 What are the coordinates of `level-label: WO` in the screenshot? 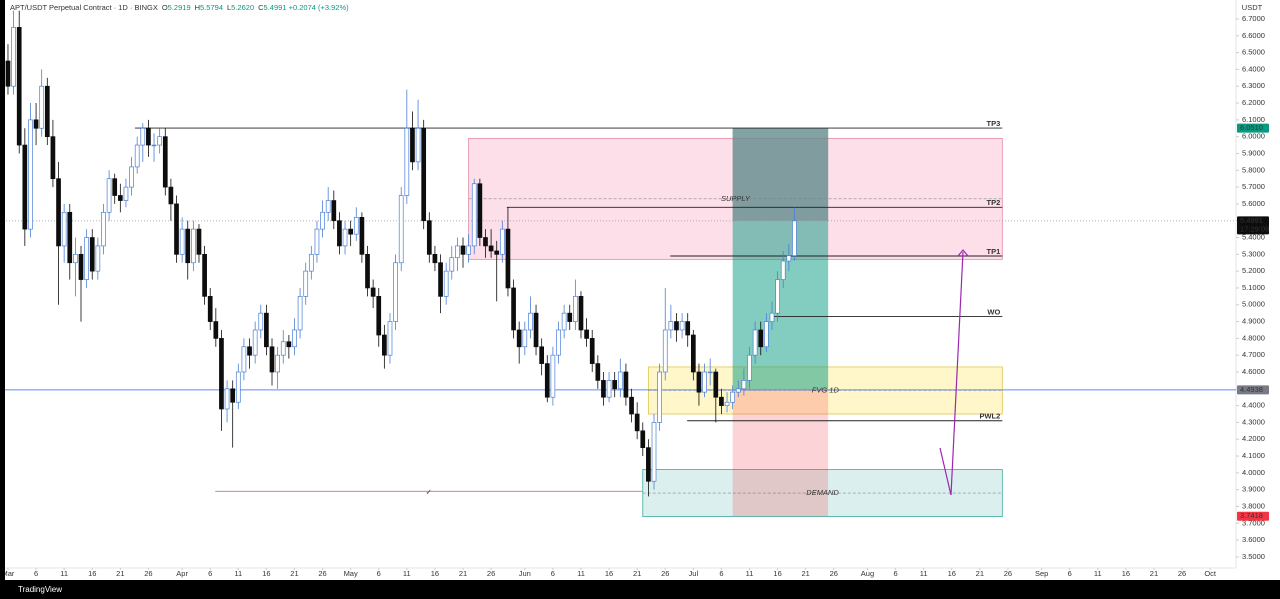 It's located at (993, 312).